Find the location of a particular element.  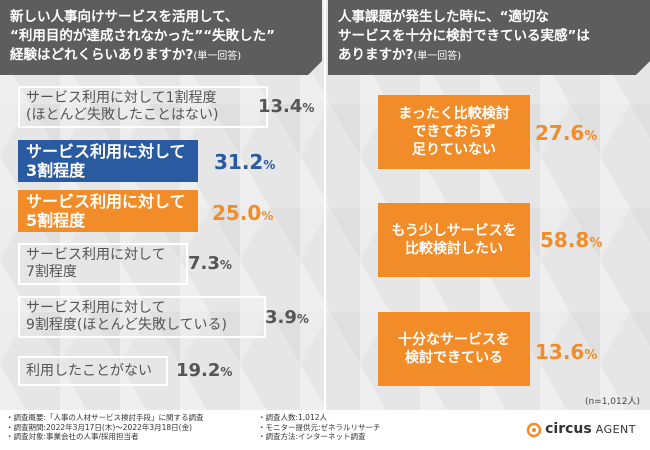

left-item-3-label: サービス利用に対して 5割程度 is located at coordinates (106, 211).